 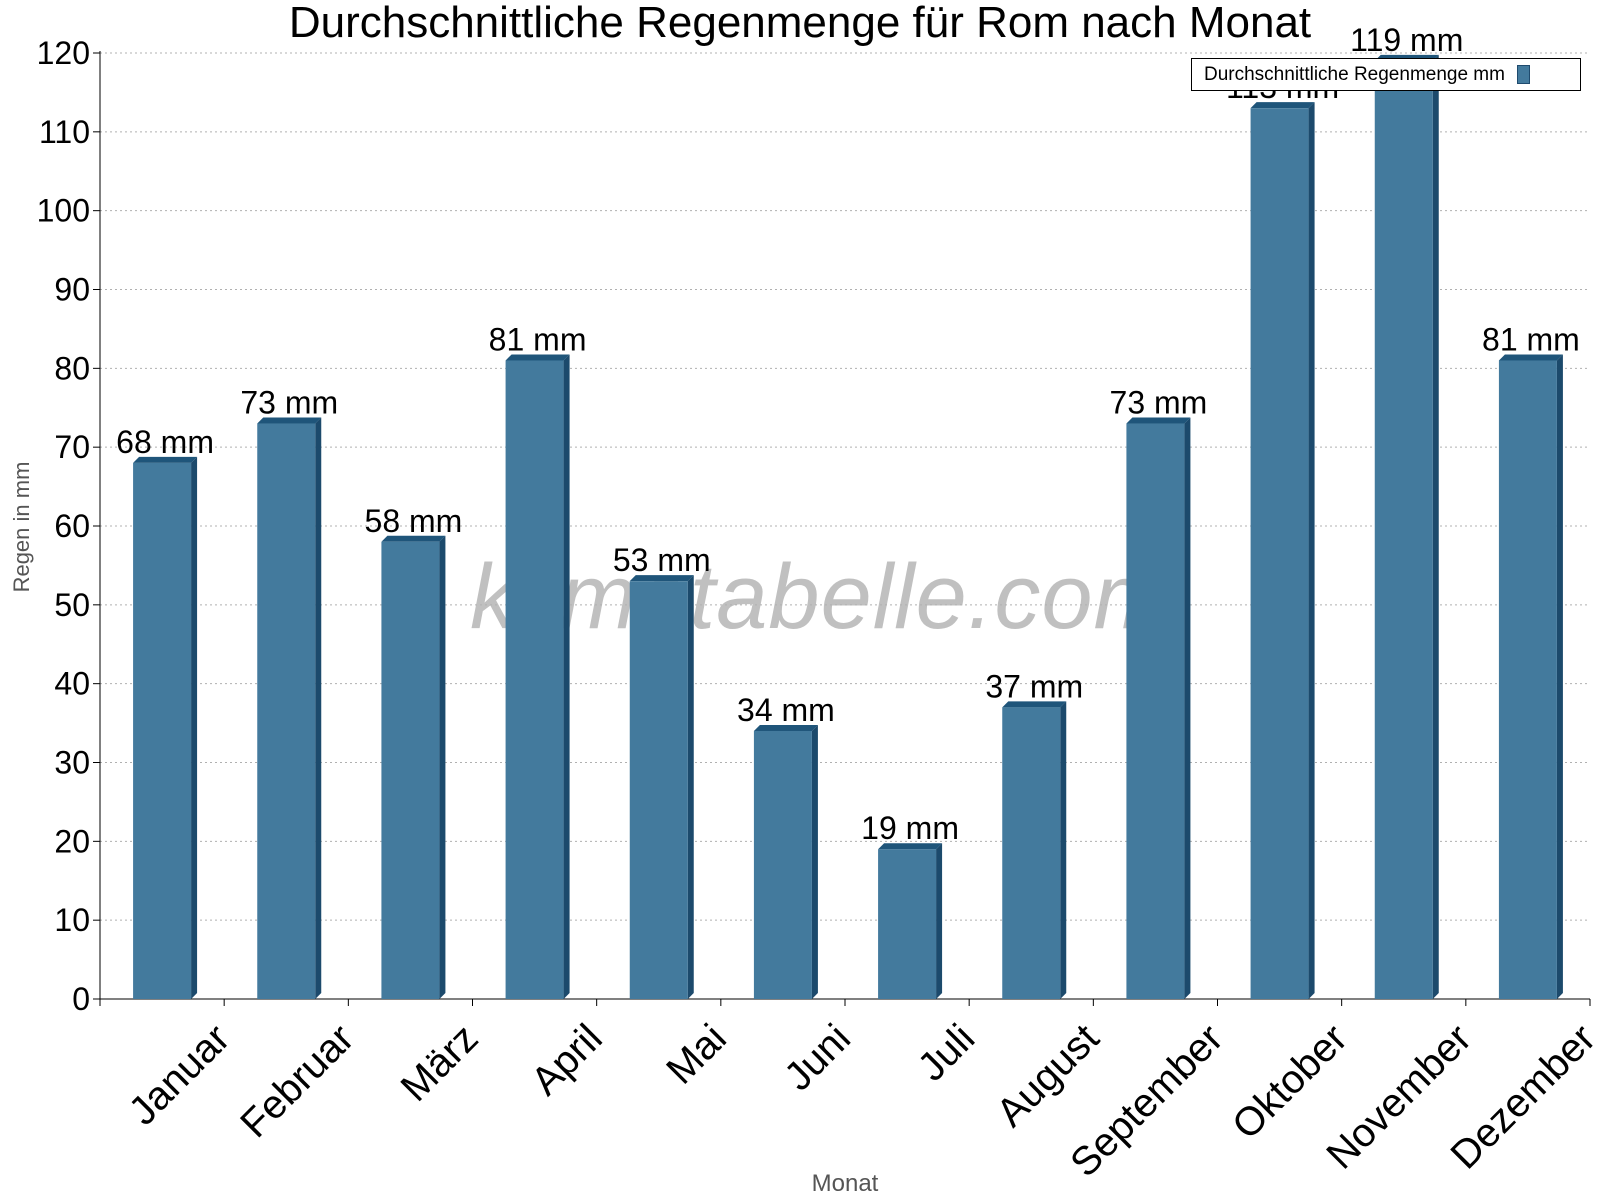 I want to click on data-label: 58 mm, so click(x=414, y=521).